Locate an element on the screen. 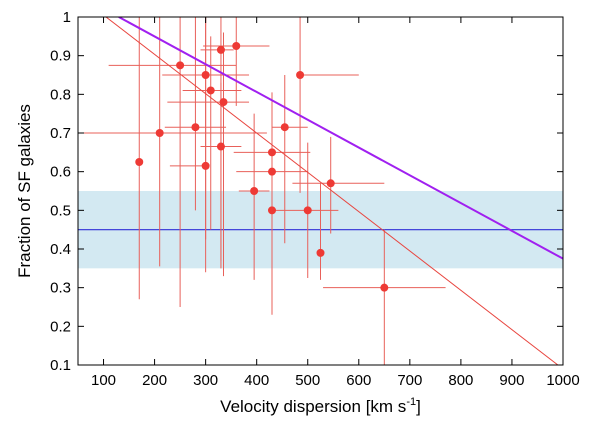  x-tick-label-0: 100 is located at coordinates (103, 380).